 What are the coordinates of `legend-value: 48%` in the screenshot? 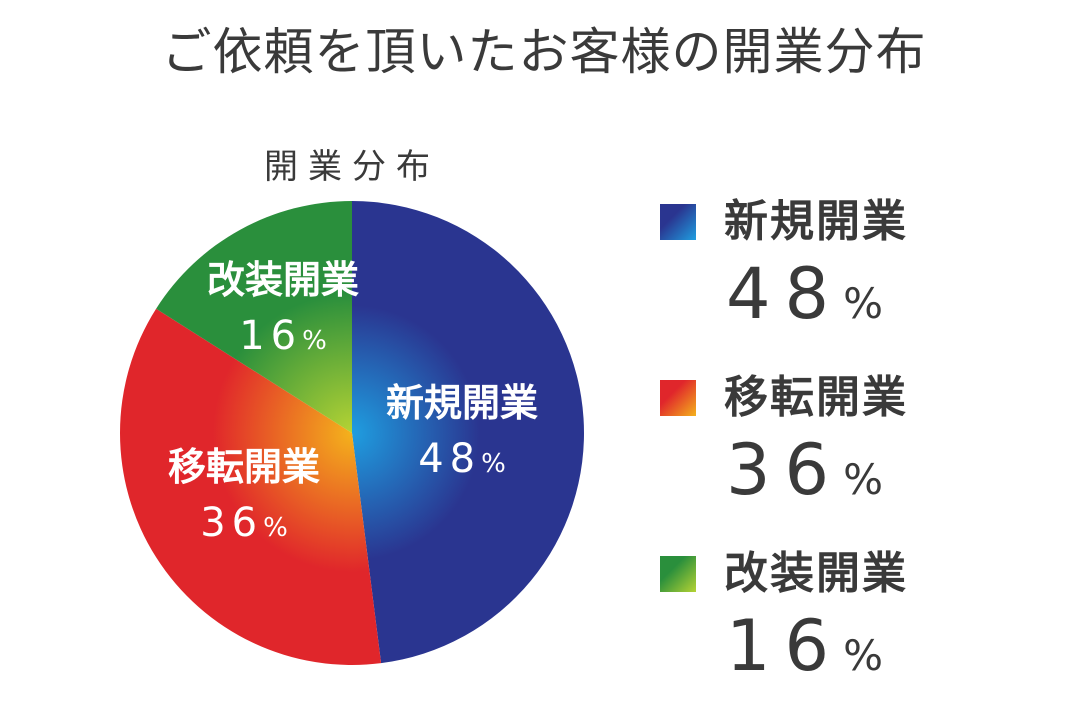 It's located at (804, 294).